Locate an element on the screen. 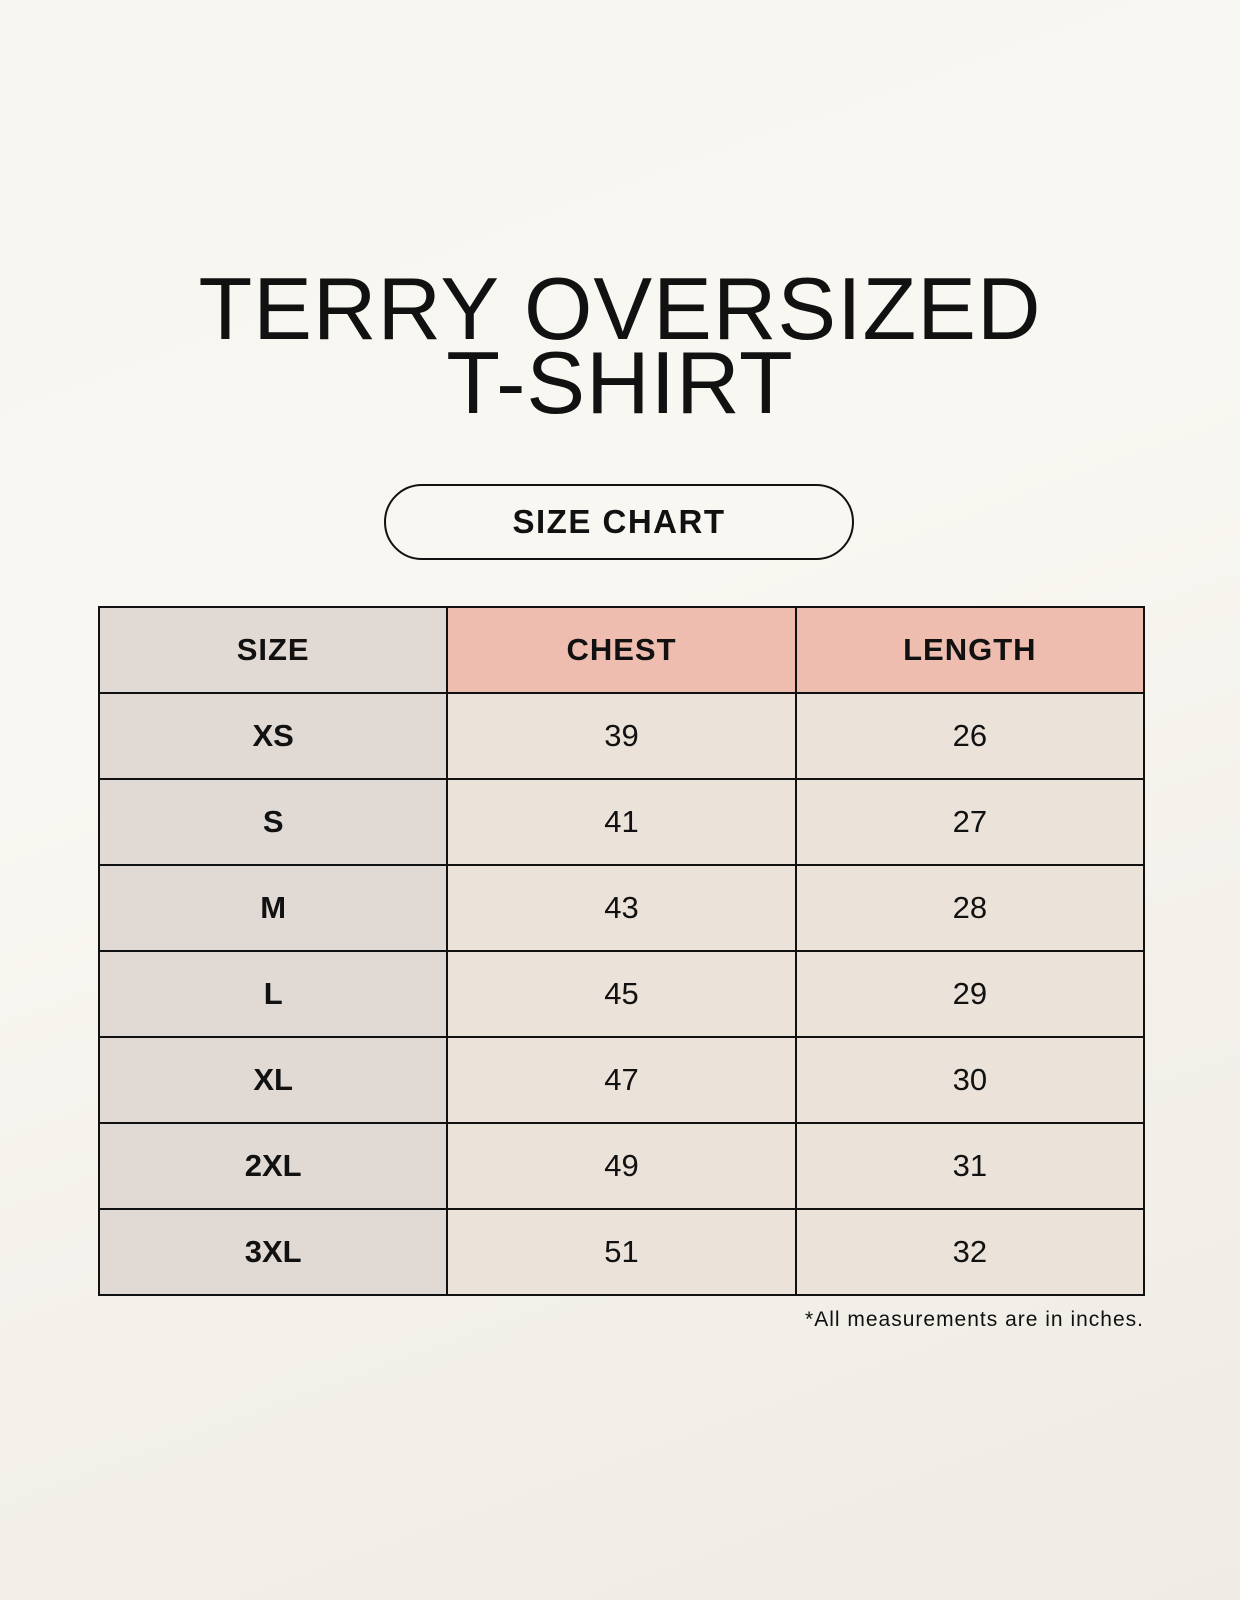 The width and height of the screenshot is (1240, 1600). cell-length: 26 is located at coordinates (970, 736).